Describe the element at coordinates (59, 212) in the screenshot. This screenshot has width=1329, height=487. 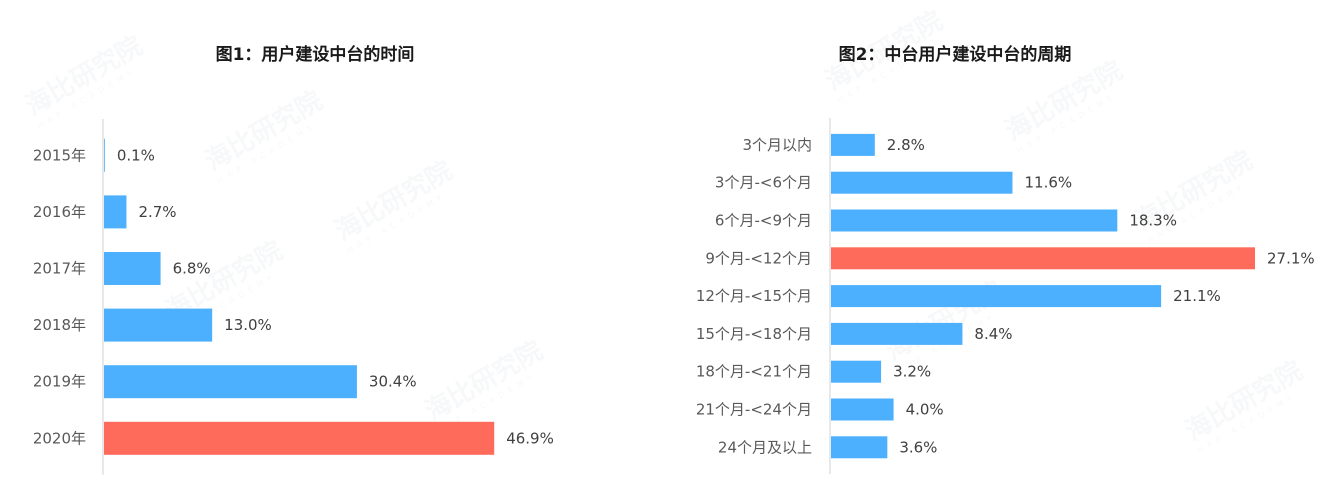
I see `category-label: 2016年` at that location.